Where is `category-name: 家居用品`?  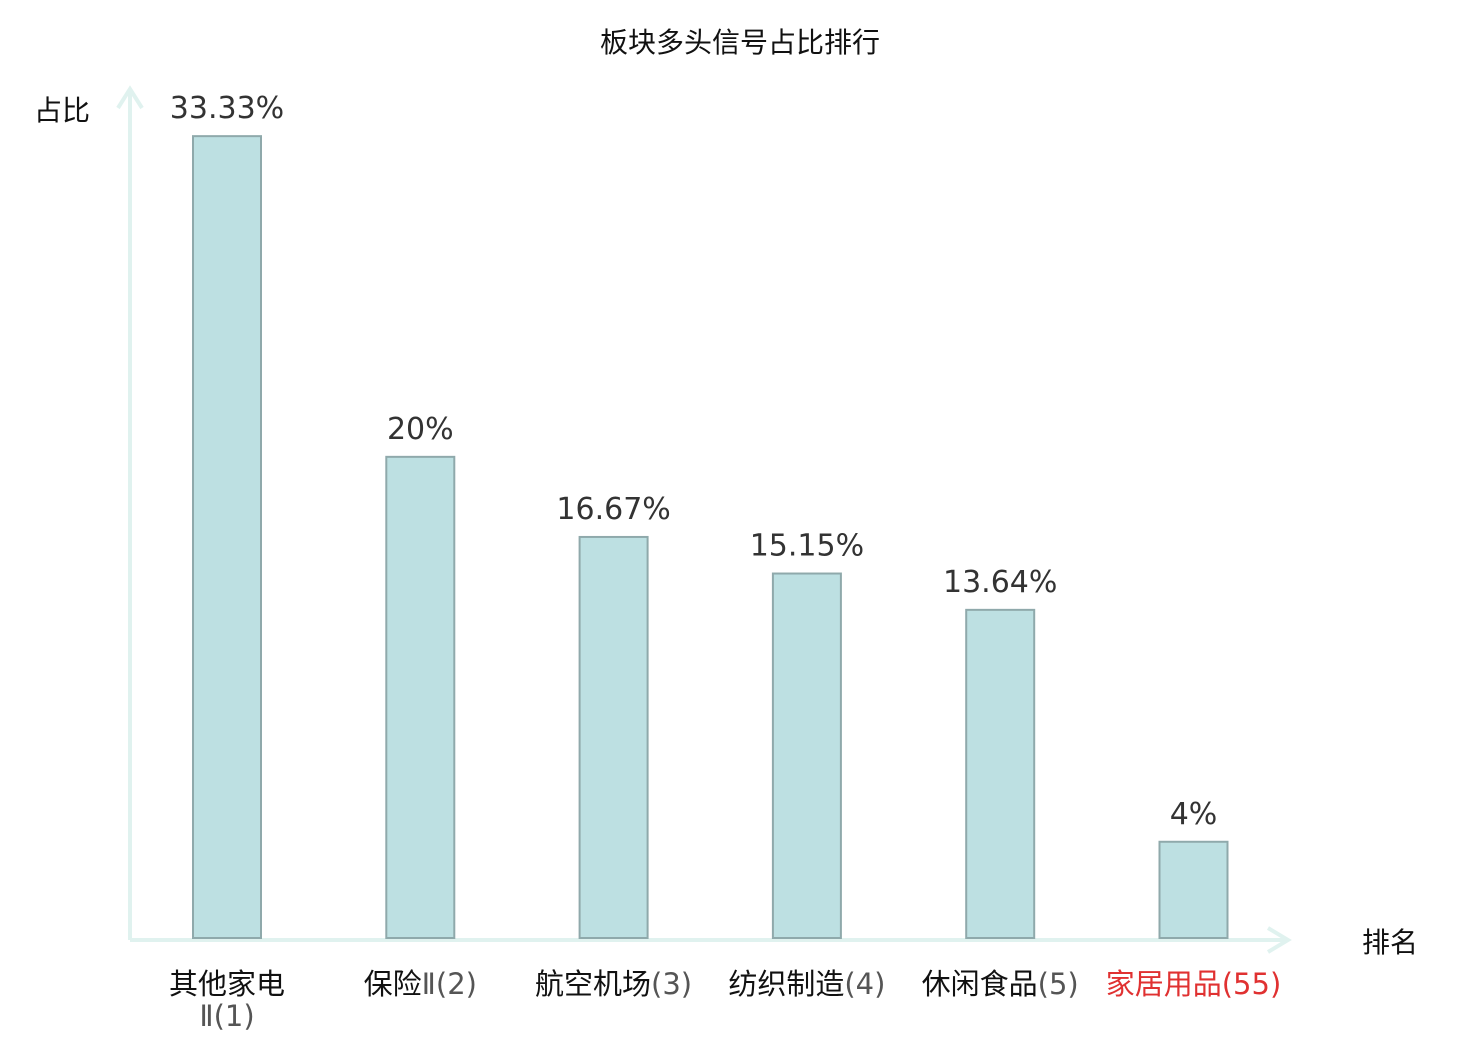
category-name: 家居用品 is located at coordinates (1164, 984).